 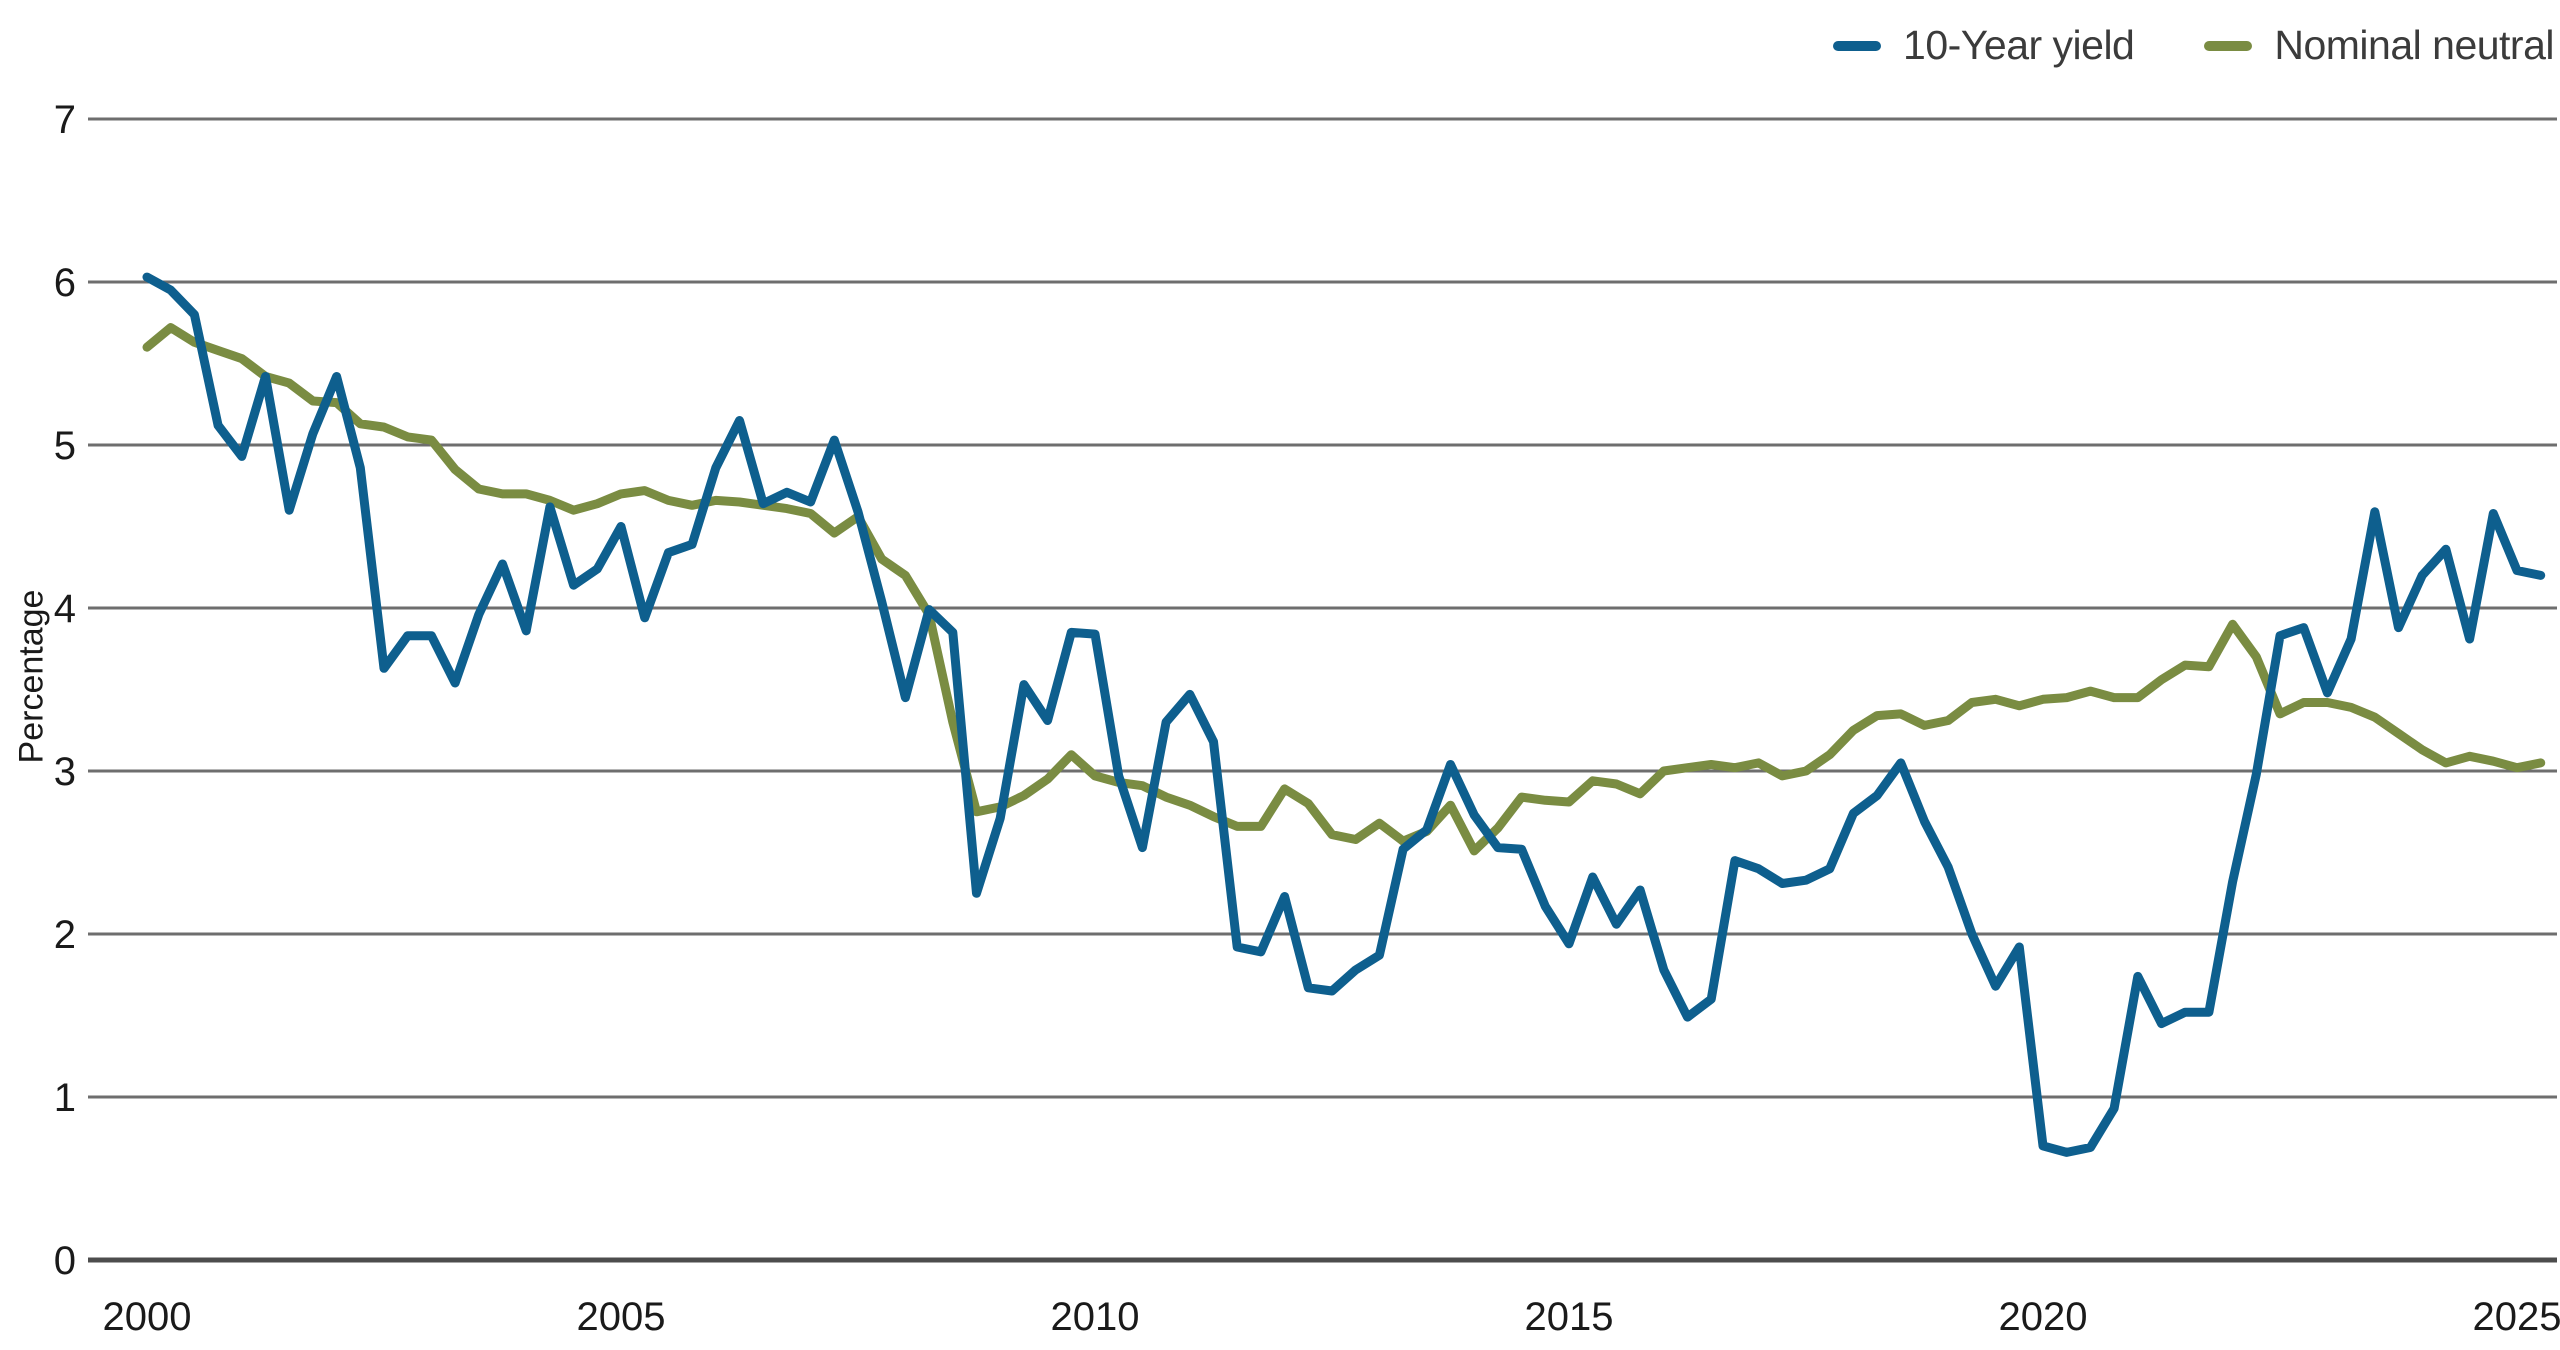 What do you see at coordinates (1095, 1317) in the screenshot?
I see `x-tick-label-2010: 2010` at bounding box center [1095, 1317].